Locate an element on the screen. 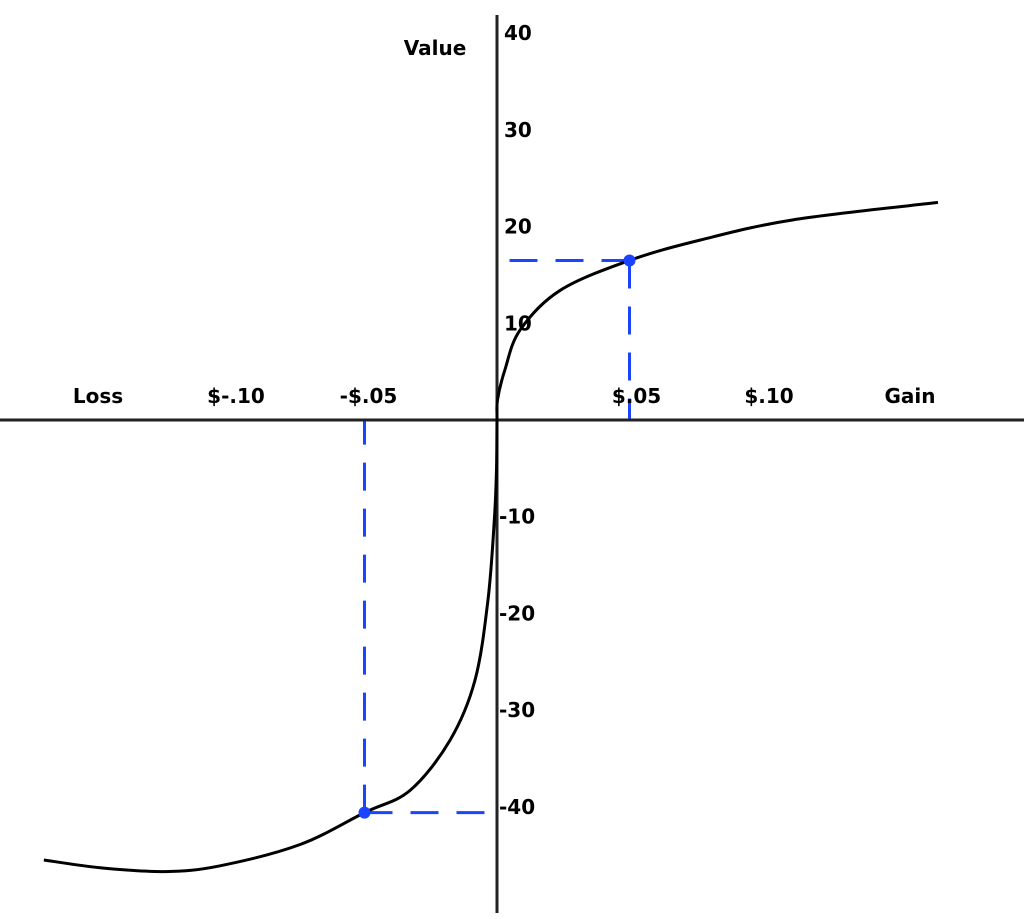 The height and width of the screenshot is (919, 1024). x-label-loss: Loss is located at coordinates (98, 396).